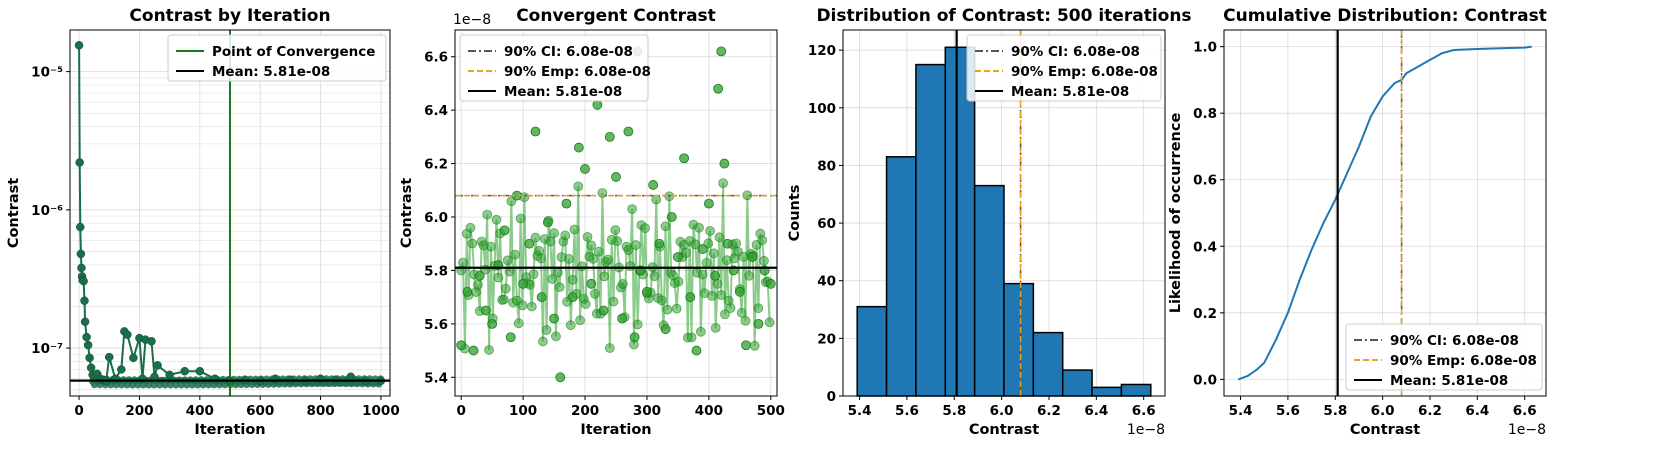  Describe the element at coordinates (1525, 411) in the screenshot. I see `x-tick-label: 6.6` at that location.